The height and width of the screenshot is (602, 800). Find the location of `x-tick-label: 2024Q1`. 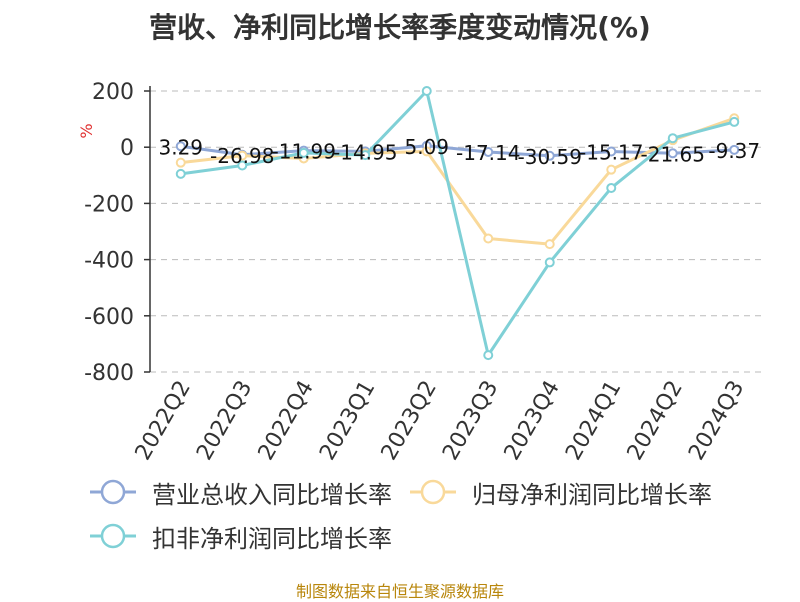

x-tick-label: 2024Q1 is located at coordinates (593, 421).